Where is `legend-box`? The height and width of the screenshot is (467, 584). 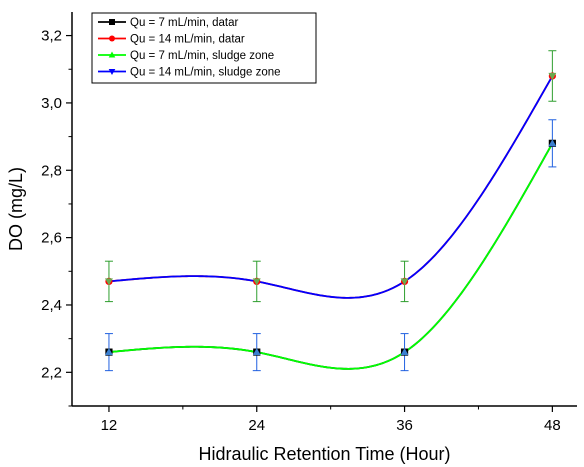 legend-box is located at coordinates (204, 48).